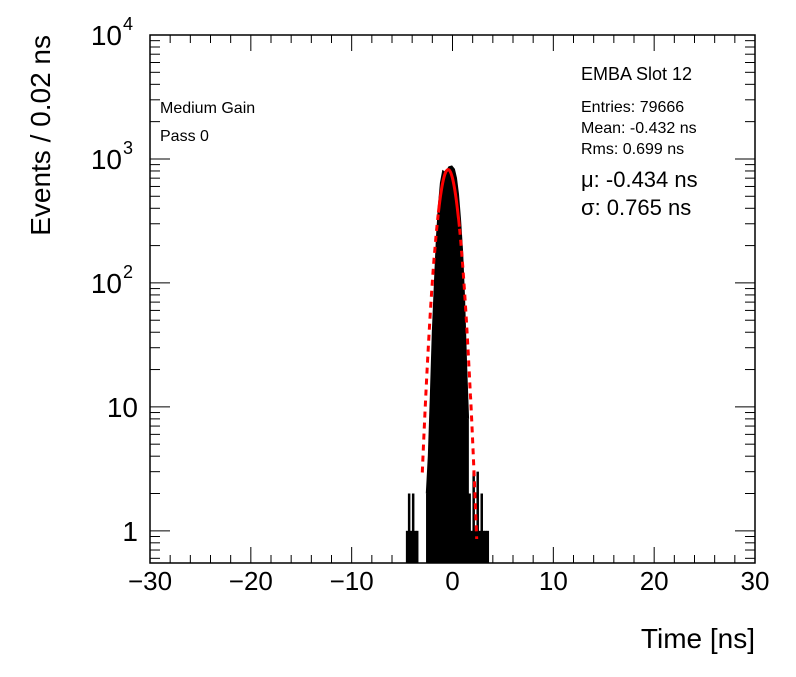  I want to click on fit-curve-left-tail, so click(430, 343).